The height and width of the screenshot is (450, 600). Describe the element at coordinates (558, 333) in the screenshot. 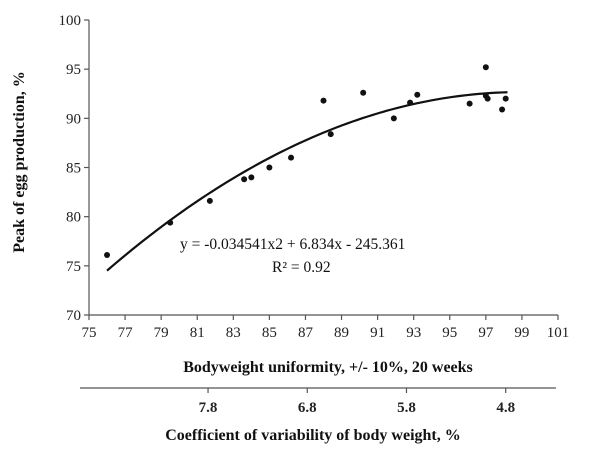

I see `x-tick-label: 101` at that location.